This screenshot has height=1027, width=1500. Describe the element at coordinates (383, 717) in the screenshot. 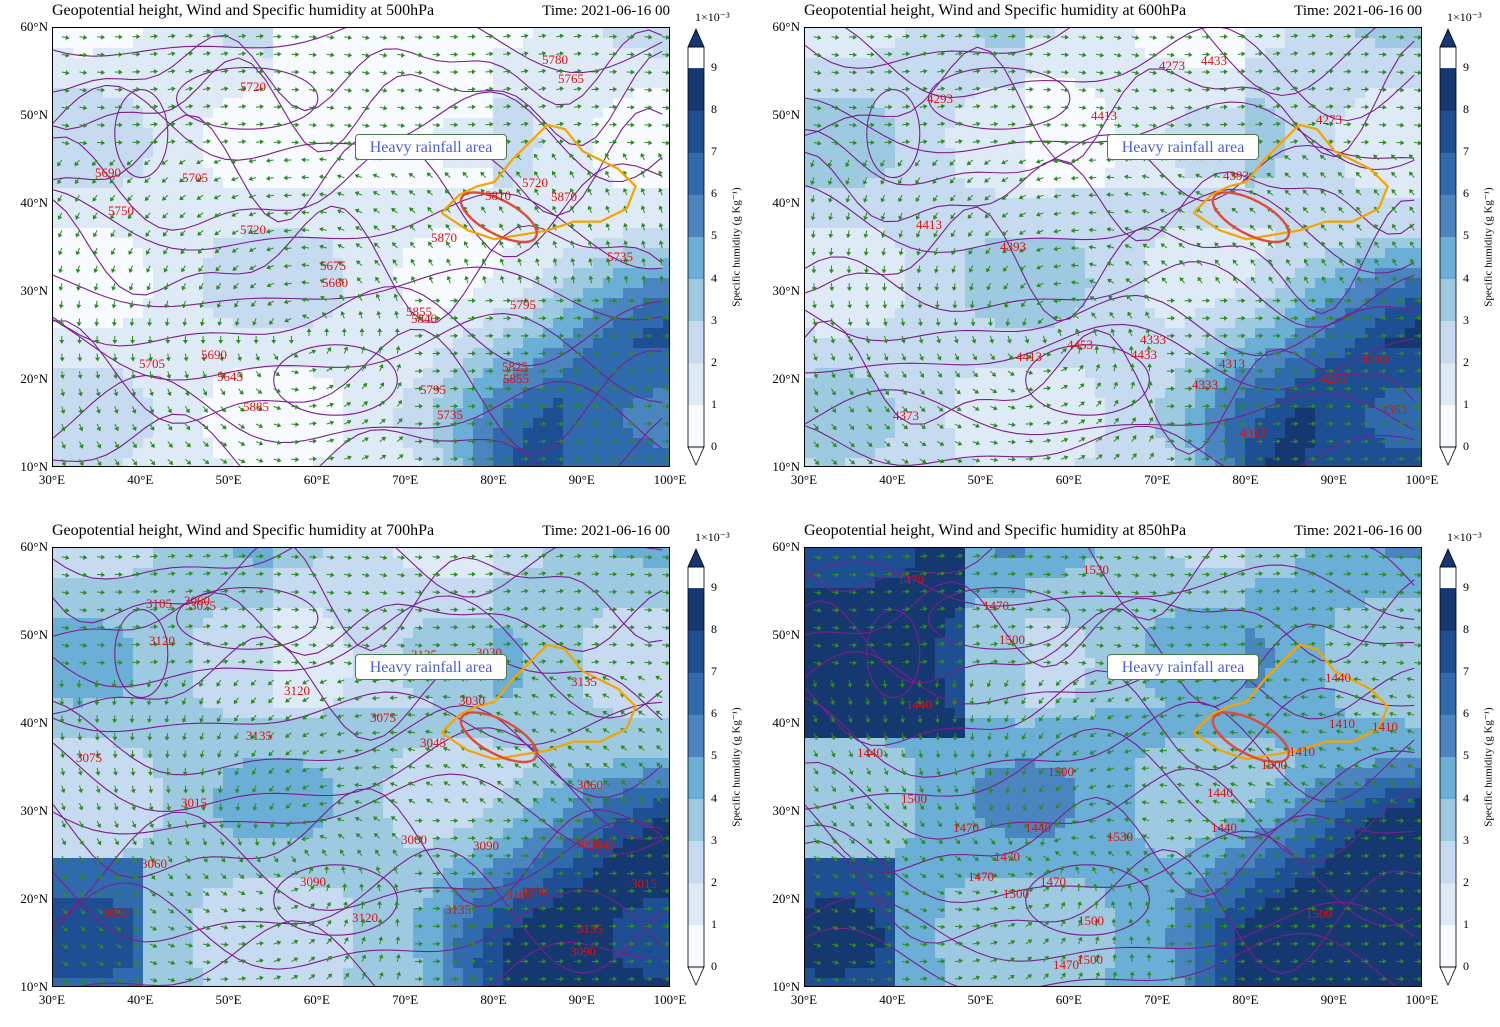

I see `contour-label: 3075` at that location.